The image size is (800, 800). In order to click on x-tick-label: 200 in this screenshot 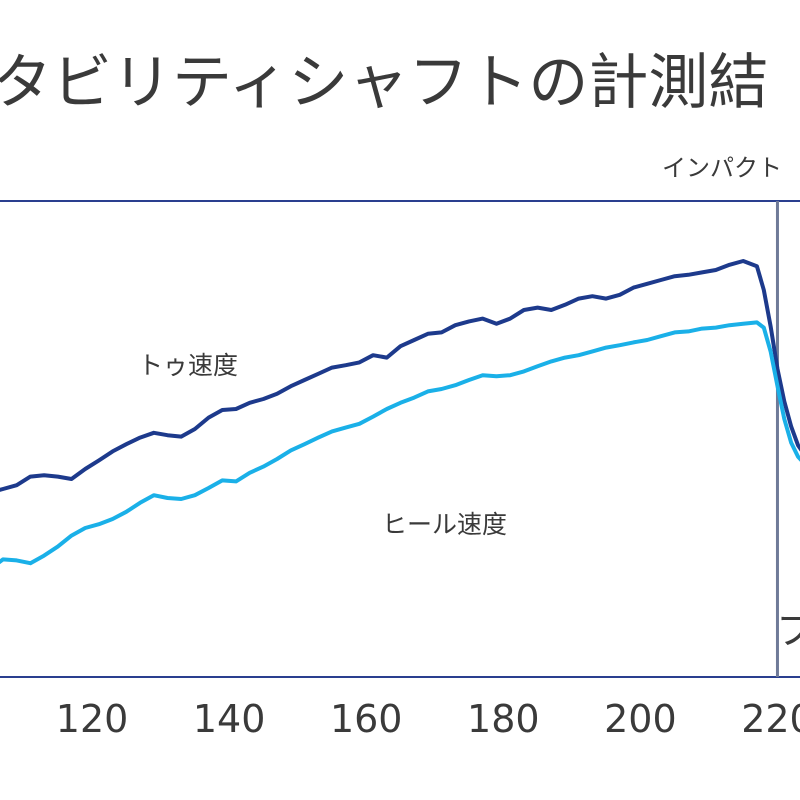, I will do `click(640, 719)`.